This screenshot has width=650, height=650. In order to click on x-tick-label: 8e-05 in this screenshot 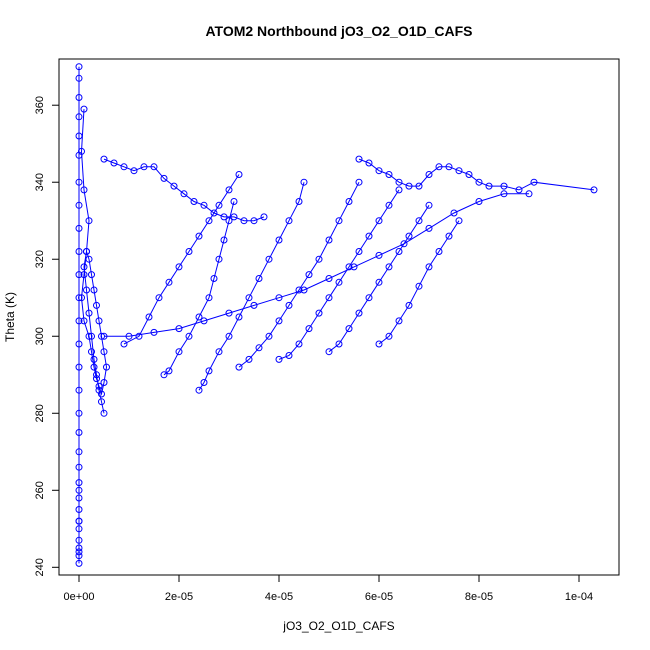, I will do `click(479, 597)`.